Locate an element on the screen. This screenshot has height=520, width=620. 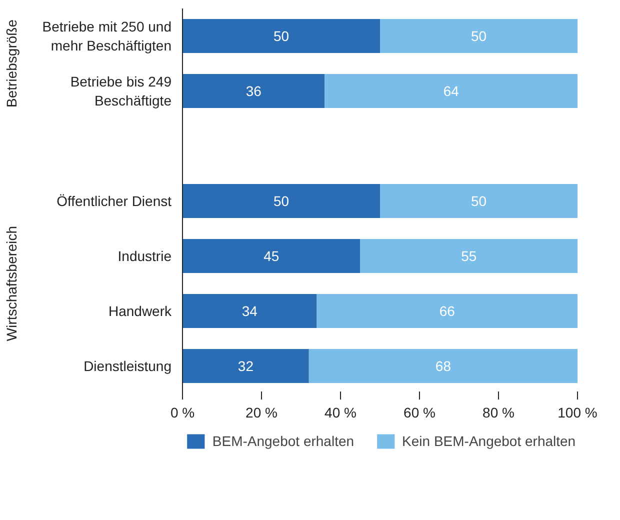
data-label: 68 is located at coordinates (443, 366).